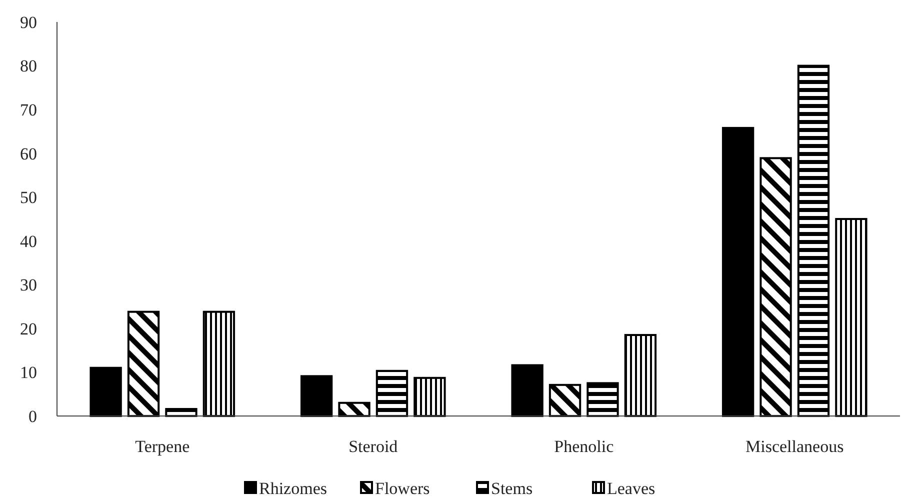  What do you see at coordinates (512, 488) in the screenshot?
I see `legend-label: Stems` at bounding box center [512, 488].